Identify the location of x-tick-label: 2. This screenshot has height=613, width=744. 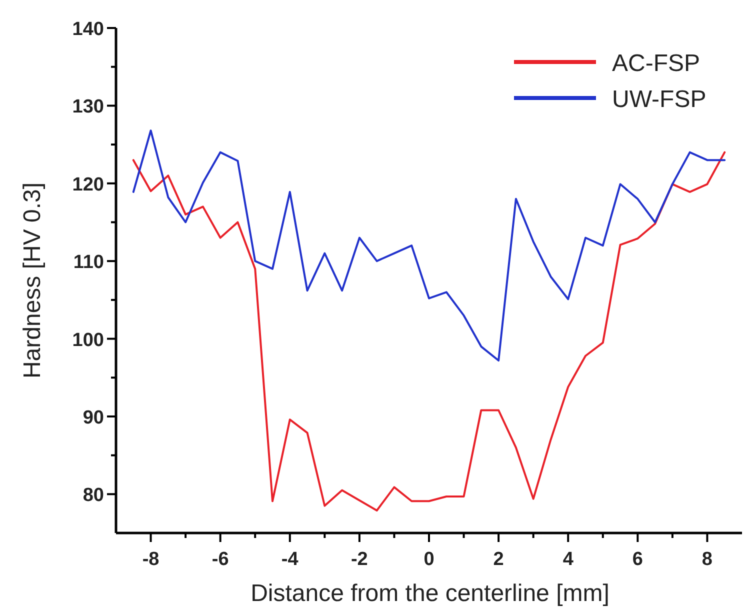
(498, 559).